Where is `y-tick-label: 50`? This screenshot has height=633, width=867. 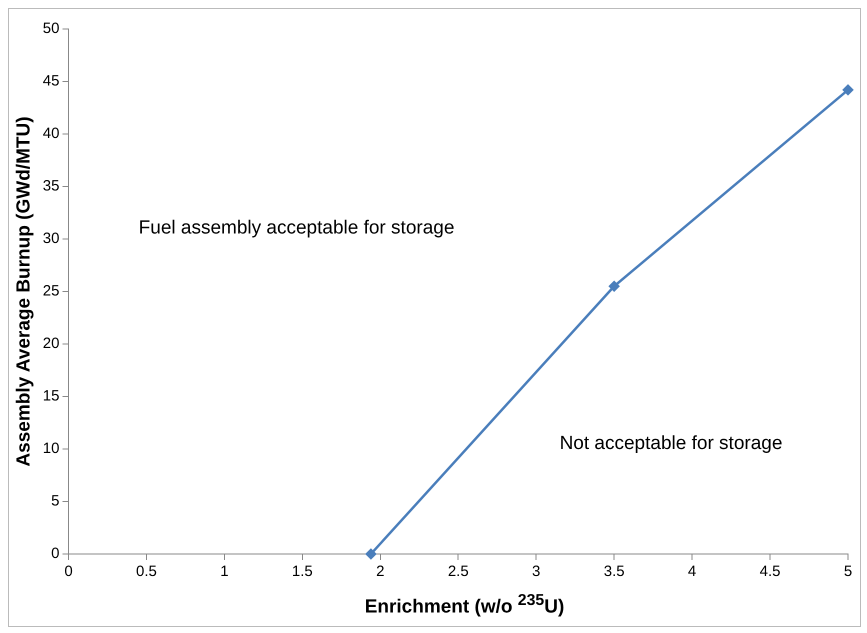
y-tick-label: 50 is located at coordinates (51, 29).